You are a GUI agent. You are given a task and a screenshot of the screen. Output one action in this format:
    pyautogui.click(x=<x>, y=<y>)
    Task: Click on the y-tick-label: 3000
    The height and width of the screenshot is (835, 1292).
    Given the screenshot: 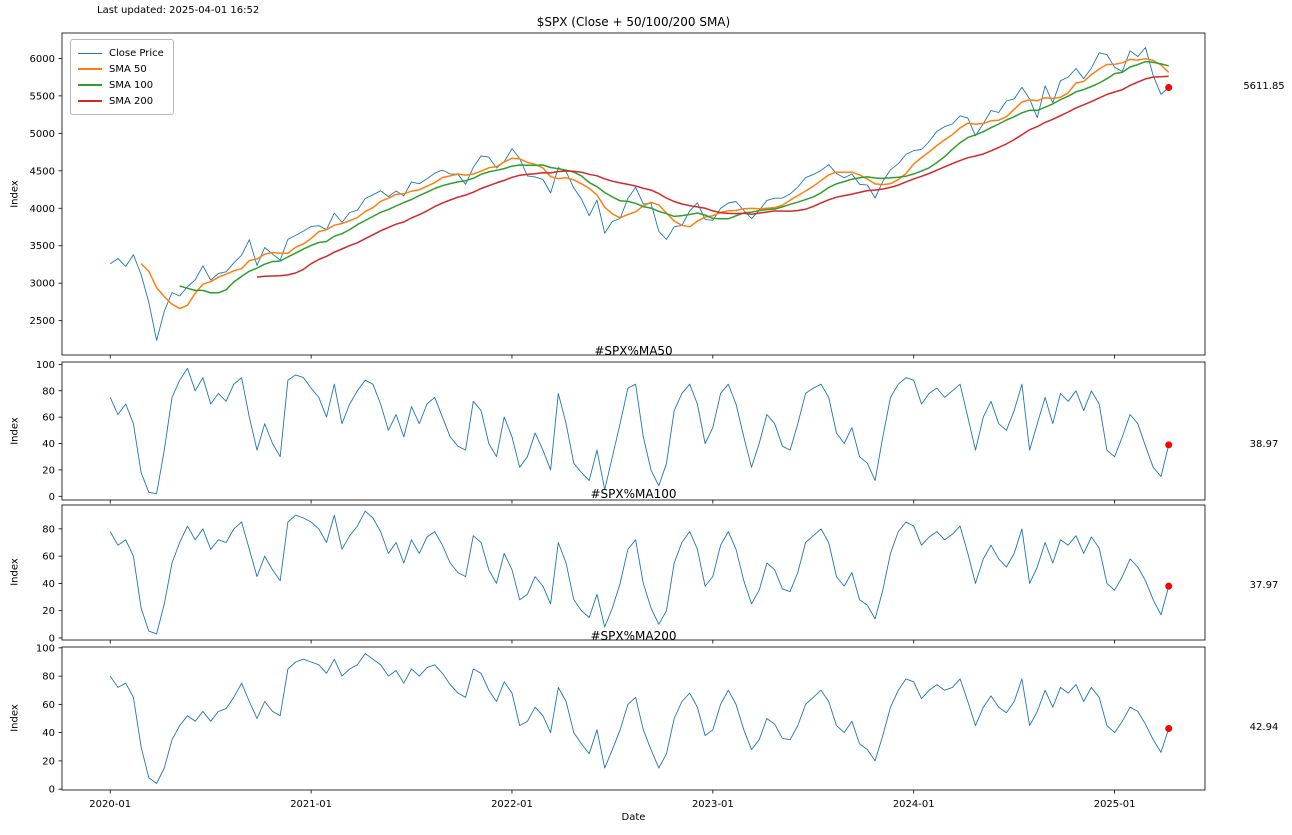 What is the action you would take?
    pyautogui.click(x=42, y=284)
    